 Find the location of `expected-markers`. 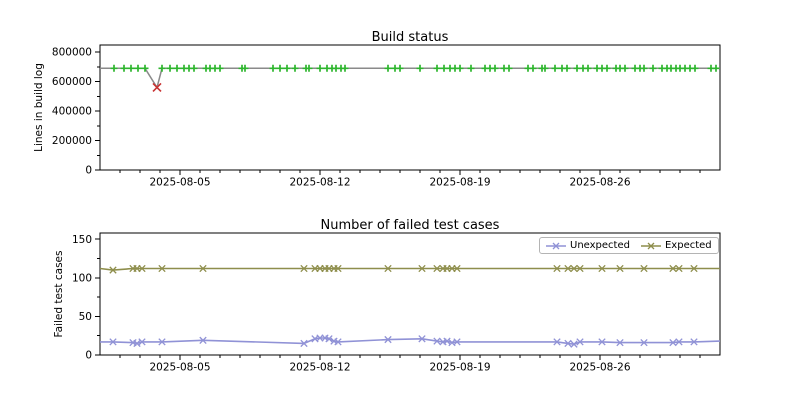

expected-markers is located at coordinates (403, 269).